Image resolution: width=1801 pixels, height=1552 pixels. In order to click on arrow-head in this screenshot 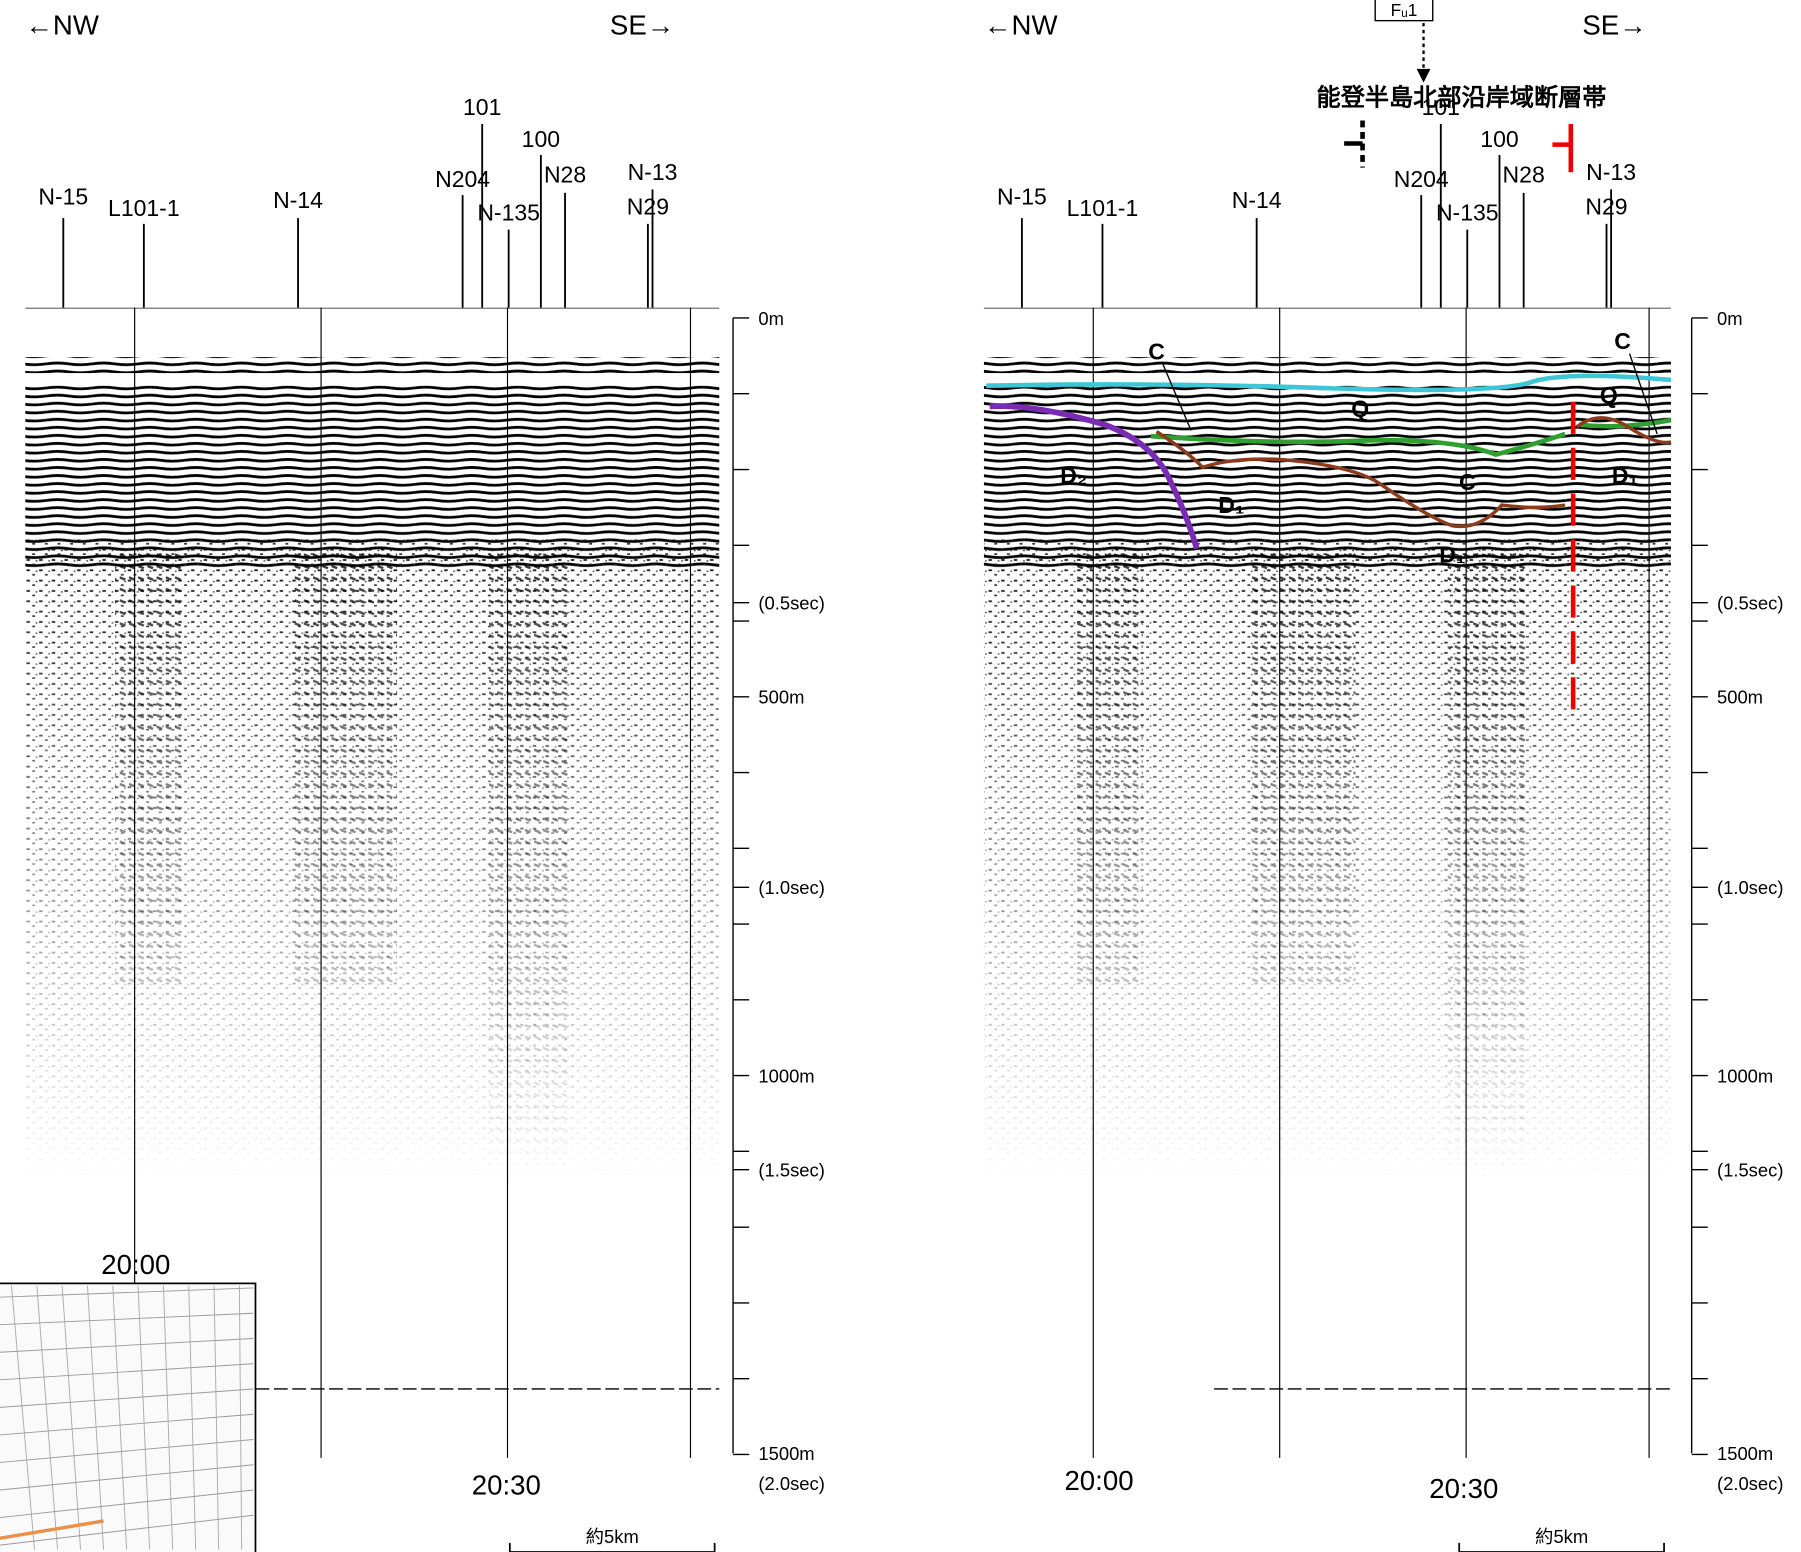, I will do `click(1423, 75)`.